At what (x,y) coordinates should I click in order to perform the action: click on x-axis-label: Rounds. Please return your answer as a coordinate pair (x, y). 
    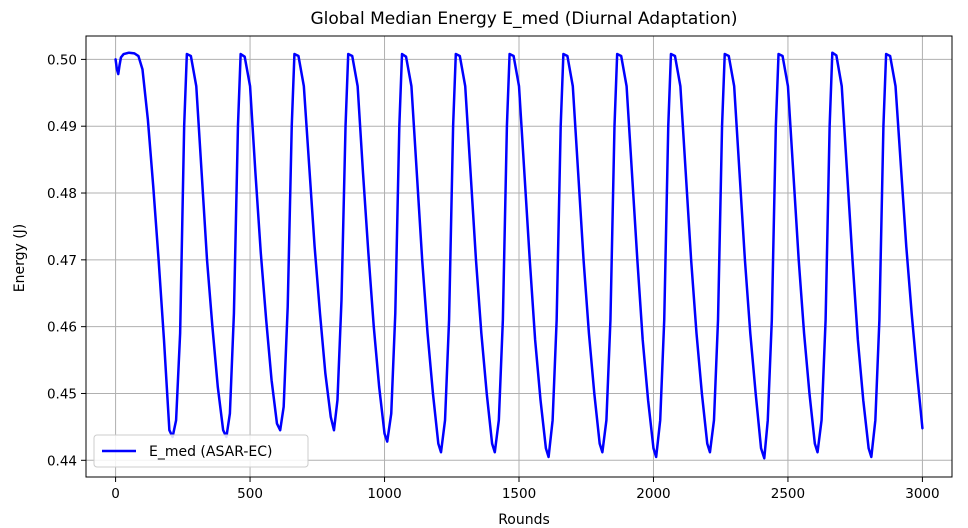
    Looking at the image, I should click on (524, 520).